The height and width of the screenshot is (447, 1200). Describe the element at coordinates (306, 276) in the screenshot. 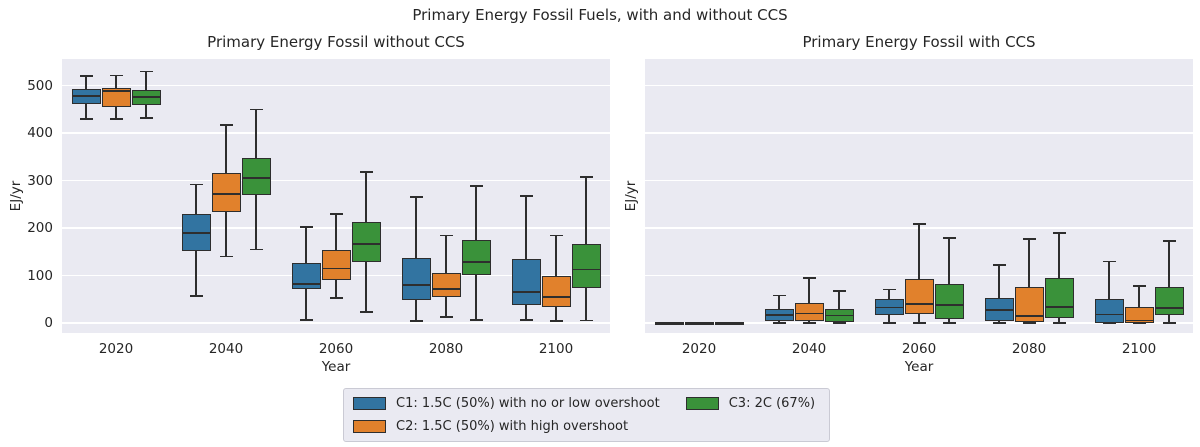

I see `box-c1-2060` at that location.